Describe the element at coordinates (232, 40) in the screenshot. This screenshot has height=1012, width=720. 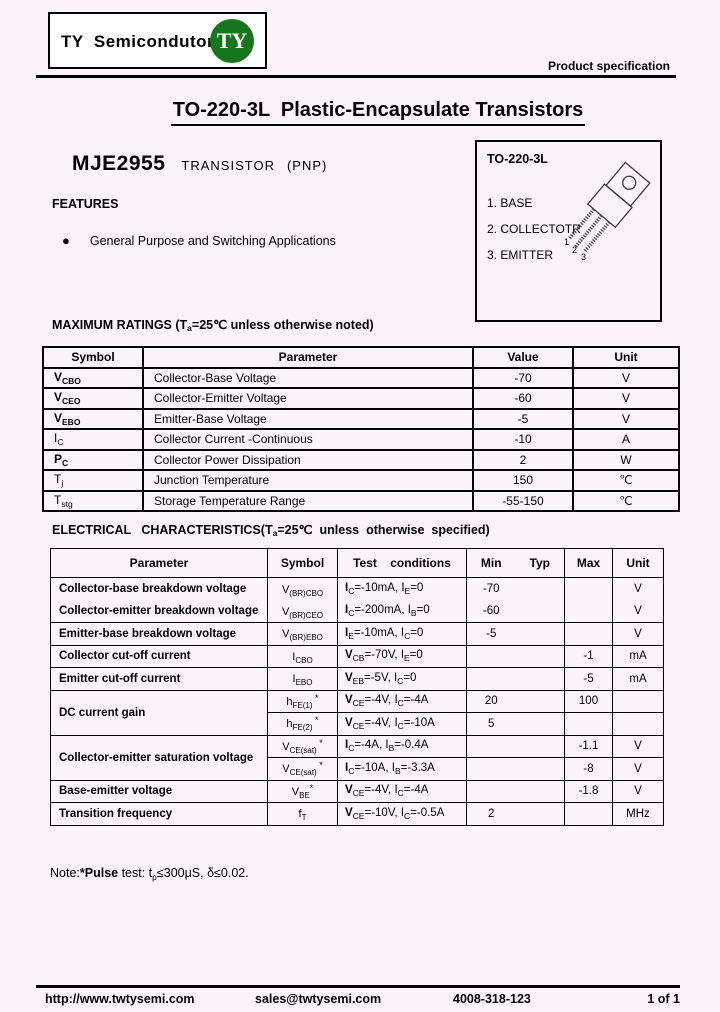
I see `logo-circle-text: TY` at that location.